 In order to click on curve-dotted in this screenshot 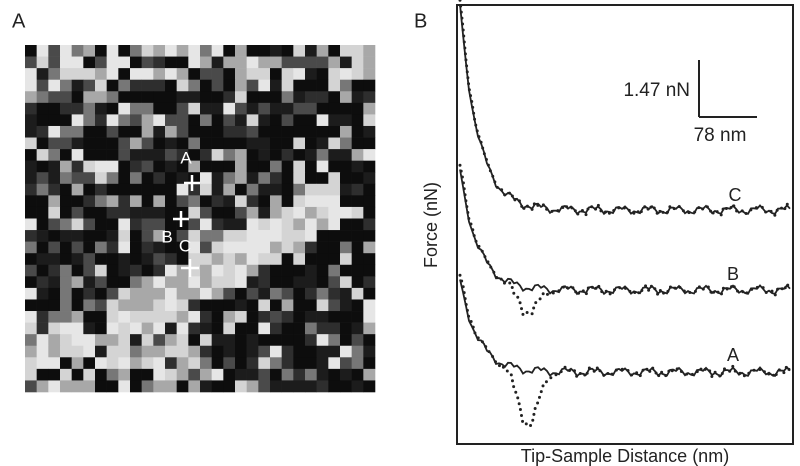, I will do `click(625, 240)`.